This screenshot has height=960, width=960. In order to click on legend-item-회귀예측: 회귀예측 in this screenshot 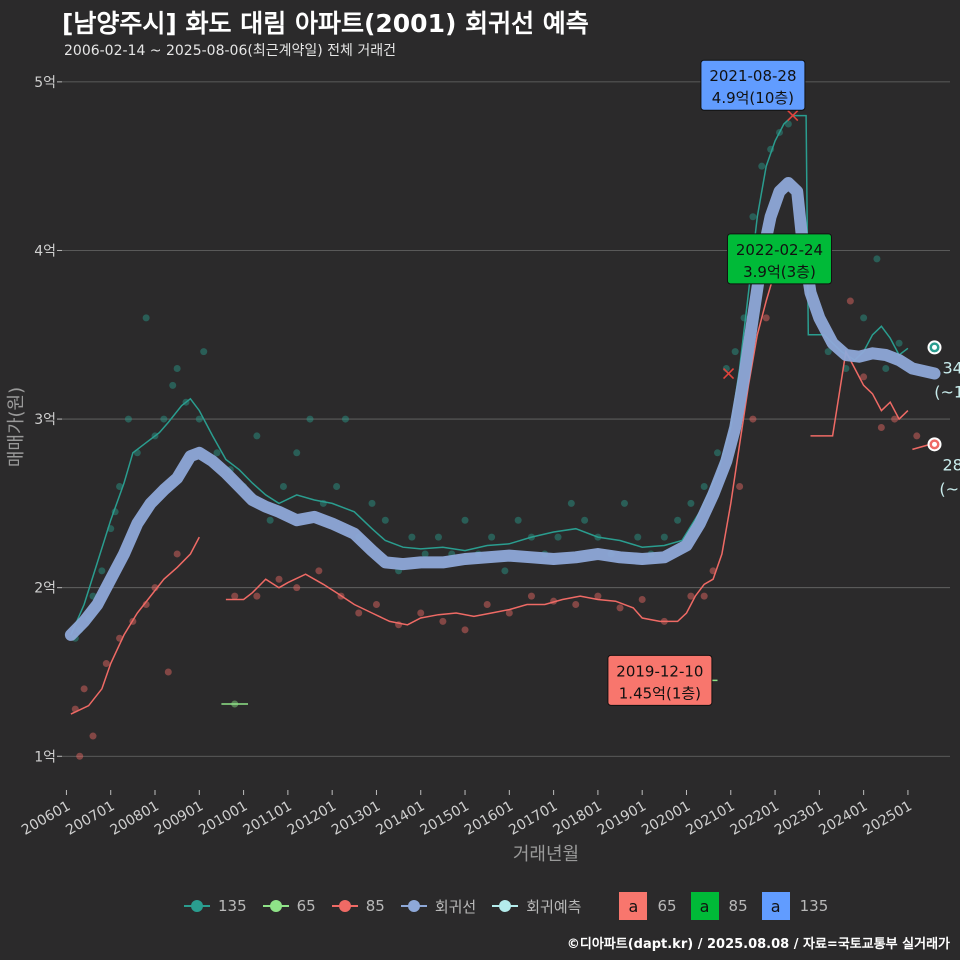, I will do `click(535, 906)`.